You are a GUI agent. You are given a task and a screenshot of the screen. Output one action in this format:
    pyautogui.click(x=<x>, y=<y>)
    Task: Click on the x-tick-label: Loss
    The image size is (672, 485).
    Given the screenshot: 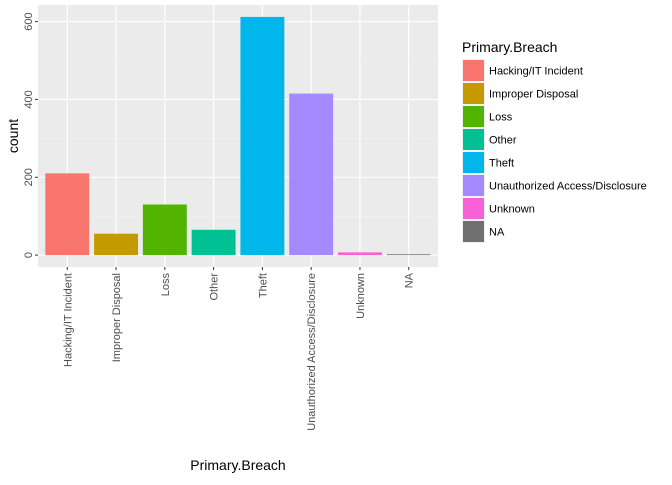 What is the action you would take?
    pyautogui.click(x=166, y=285)
    